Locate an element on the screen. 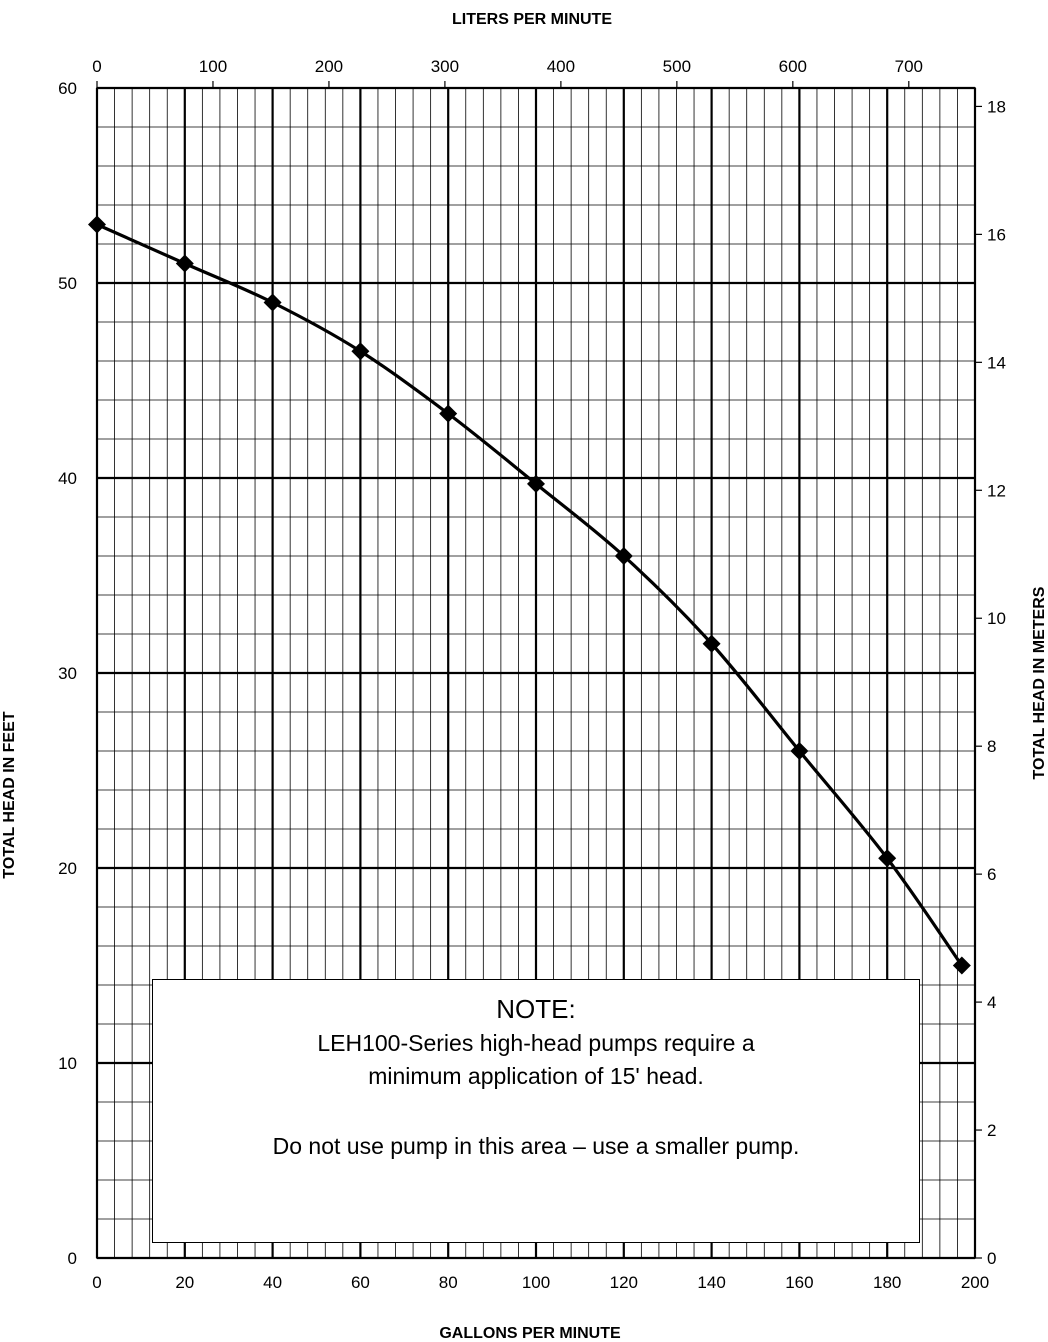 This screenshot has height=1342, width=1048. x-tick-label: 120 is located at coordinates (624, 1282).